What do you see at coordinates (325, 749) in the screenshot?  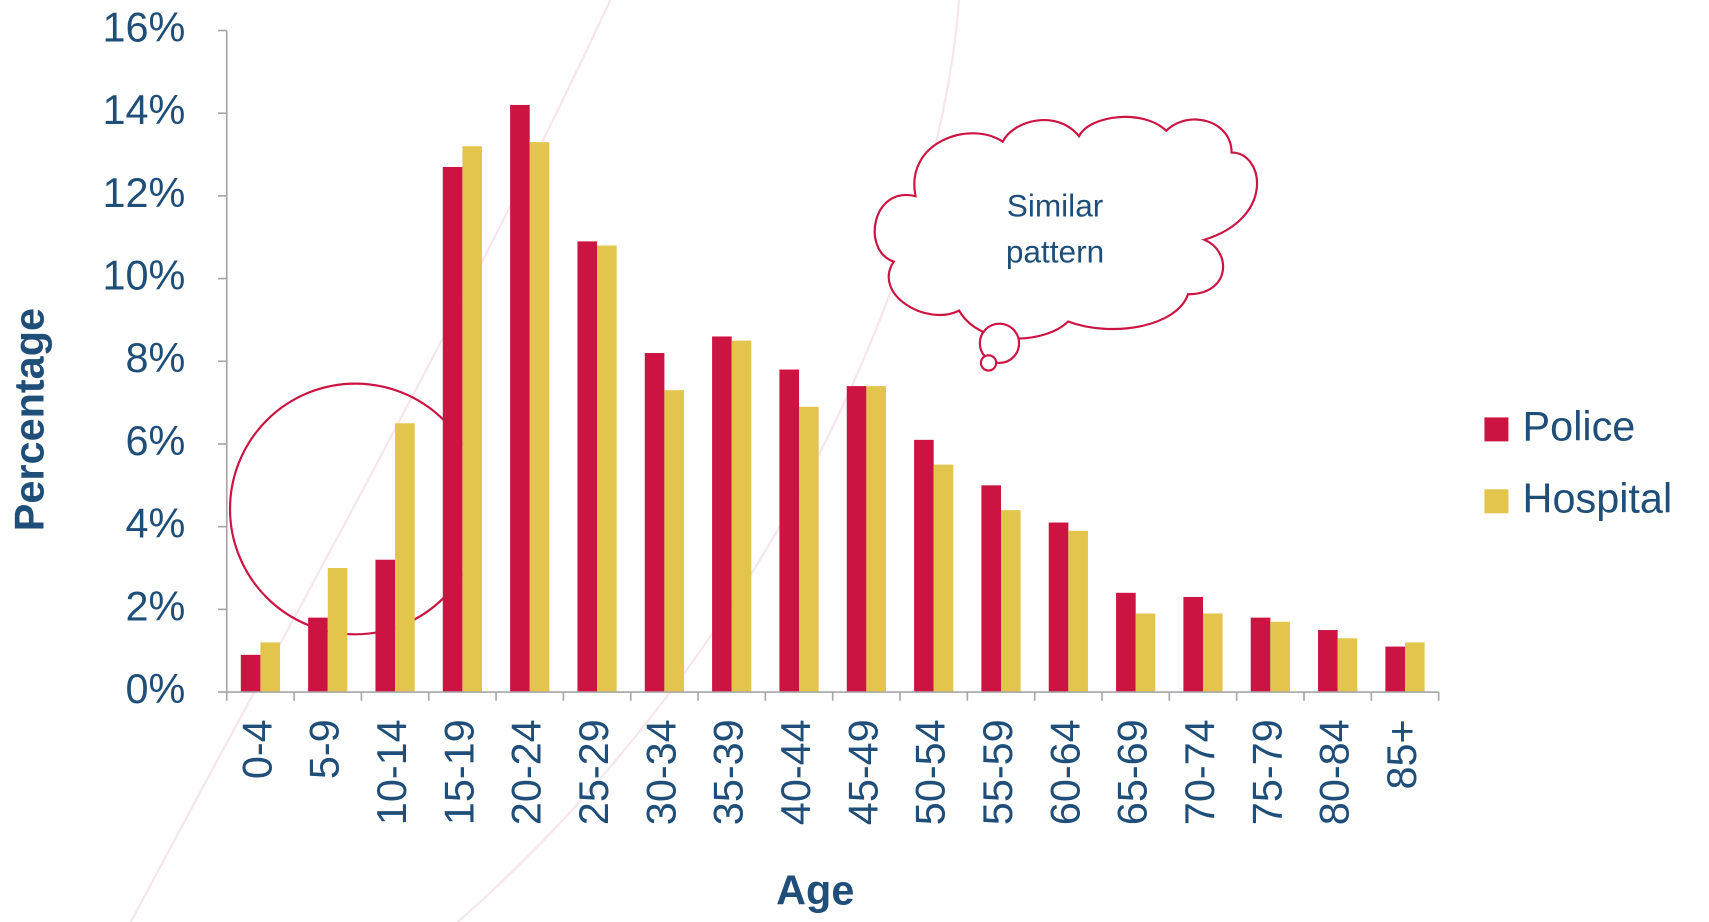 I see `x-tick-label: 5-9` at bounding box center [325, 749].